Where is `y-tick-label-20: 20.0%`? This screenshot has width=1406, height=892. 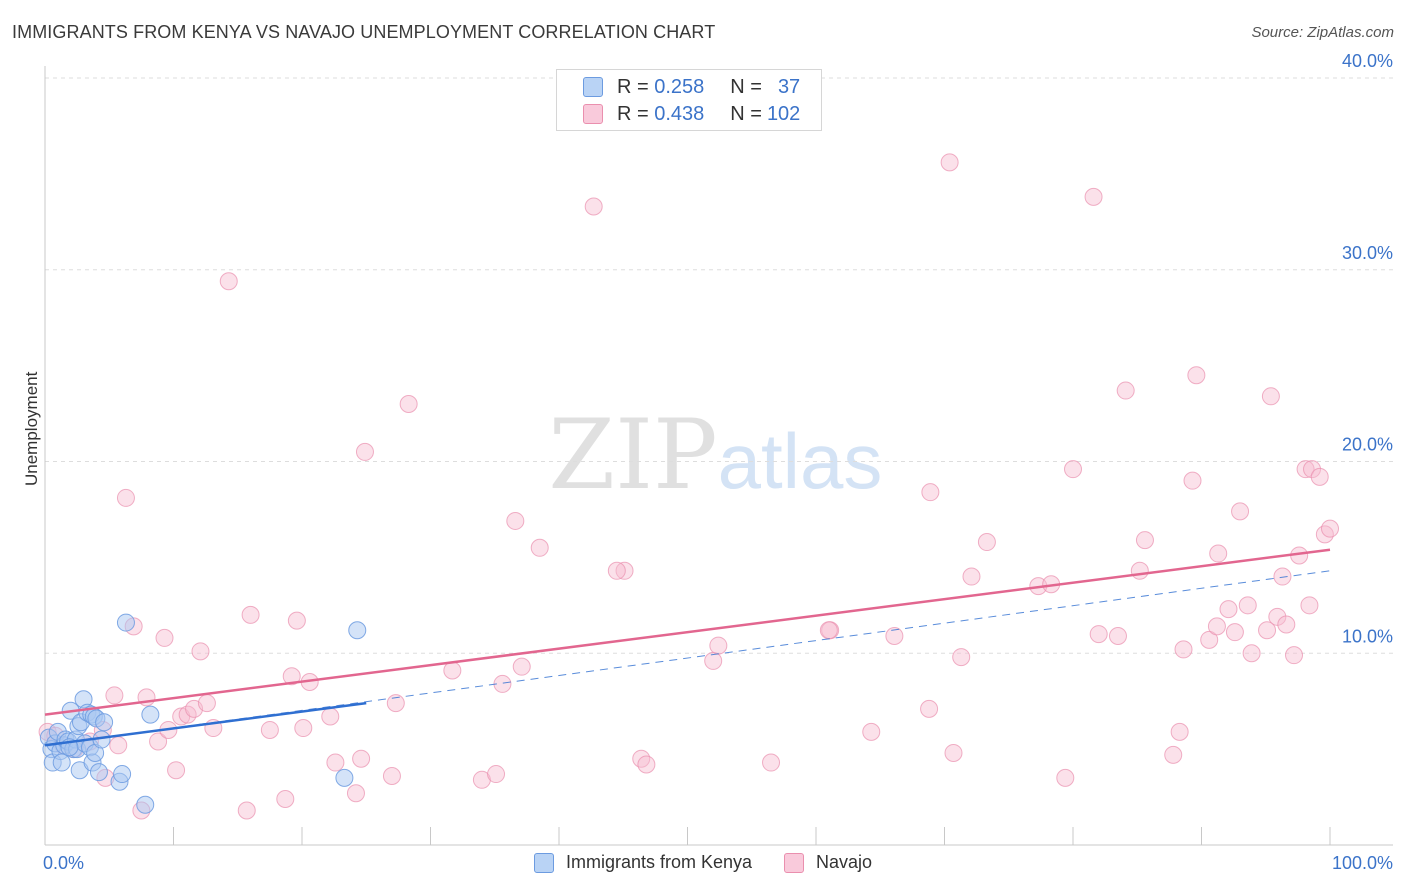 y-tick-label-20: 20.0% is located at coordinates (1367, 445).